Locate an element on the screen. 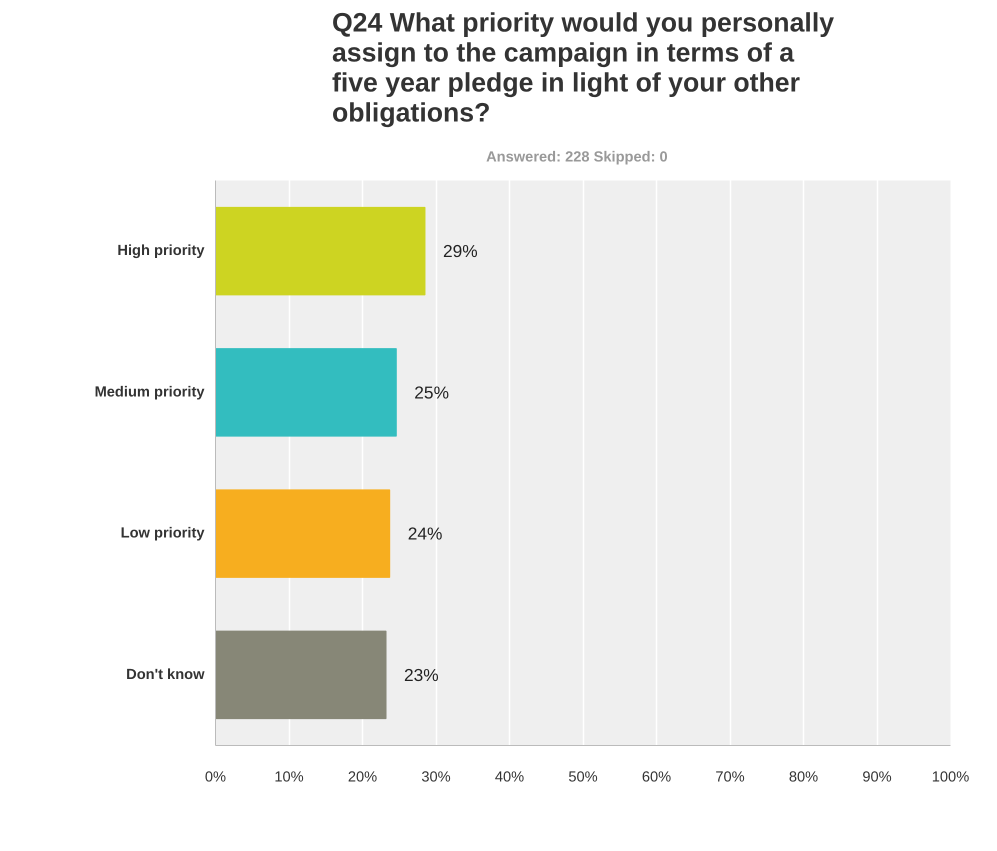  data-label: 24% is located at coordinates (425, 534).